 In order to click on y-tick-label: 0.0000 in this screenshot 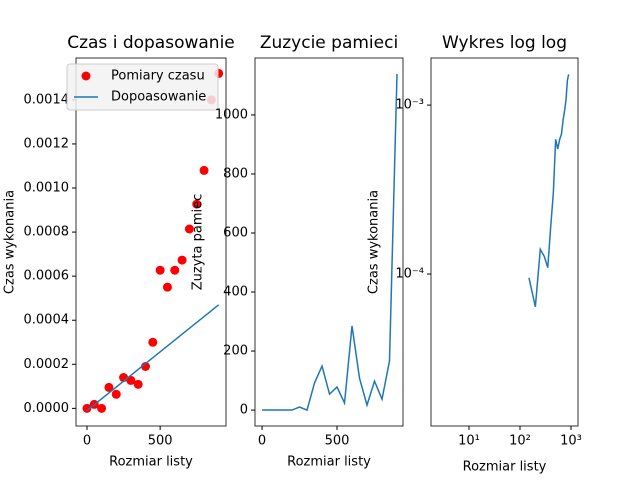, I will do `click(47, 408)`.